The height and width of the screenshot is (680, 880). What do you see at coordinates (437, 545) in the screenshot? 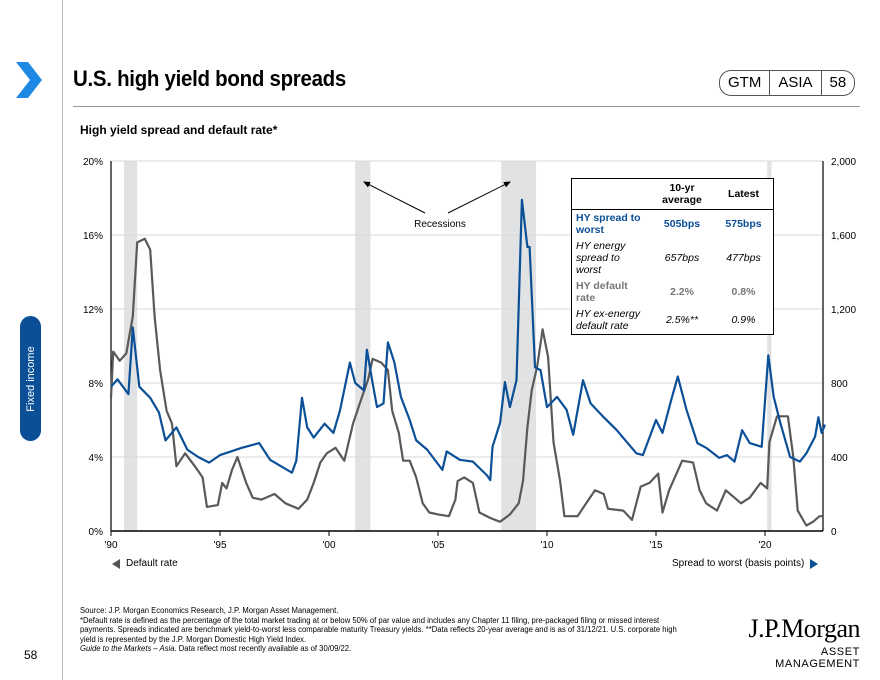
I see `x-tick-label: '05` at bounding box center [437, 545].